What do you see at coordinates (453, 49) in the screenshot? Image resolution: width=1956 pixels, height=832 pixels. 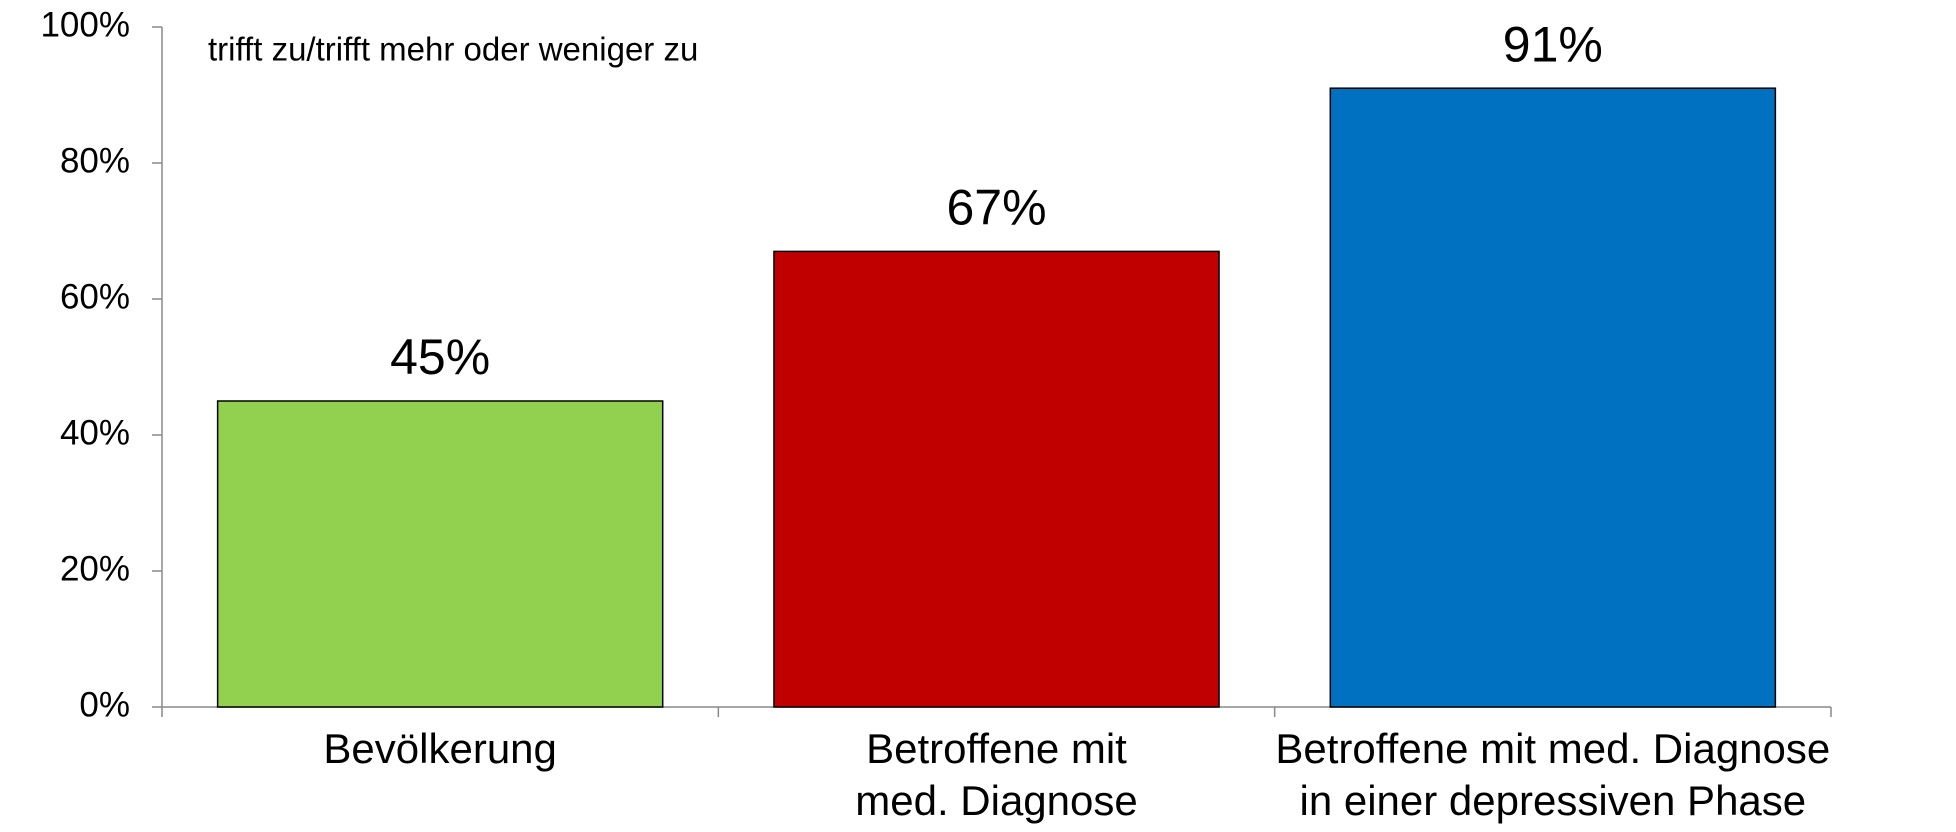 I see `annotation: trifft zu/trifft mehr oder weniger zu` at bounding box center [453, 49].